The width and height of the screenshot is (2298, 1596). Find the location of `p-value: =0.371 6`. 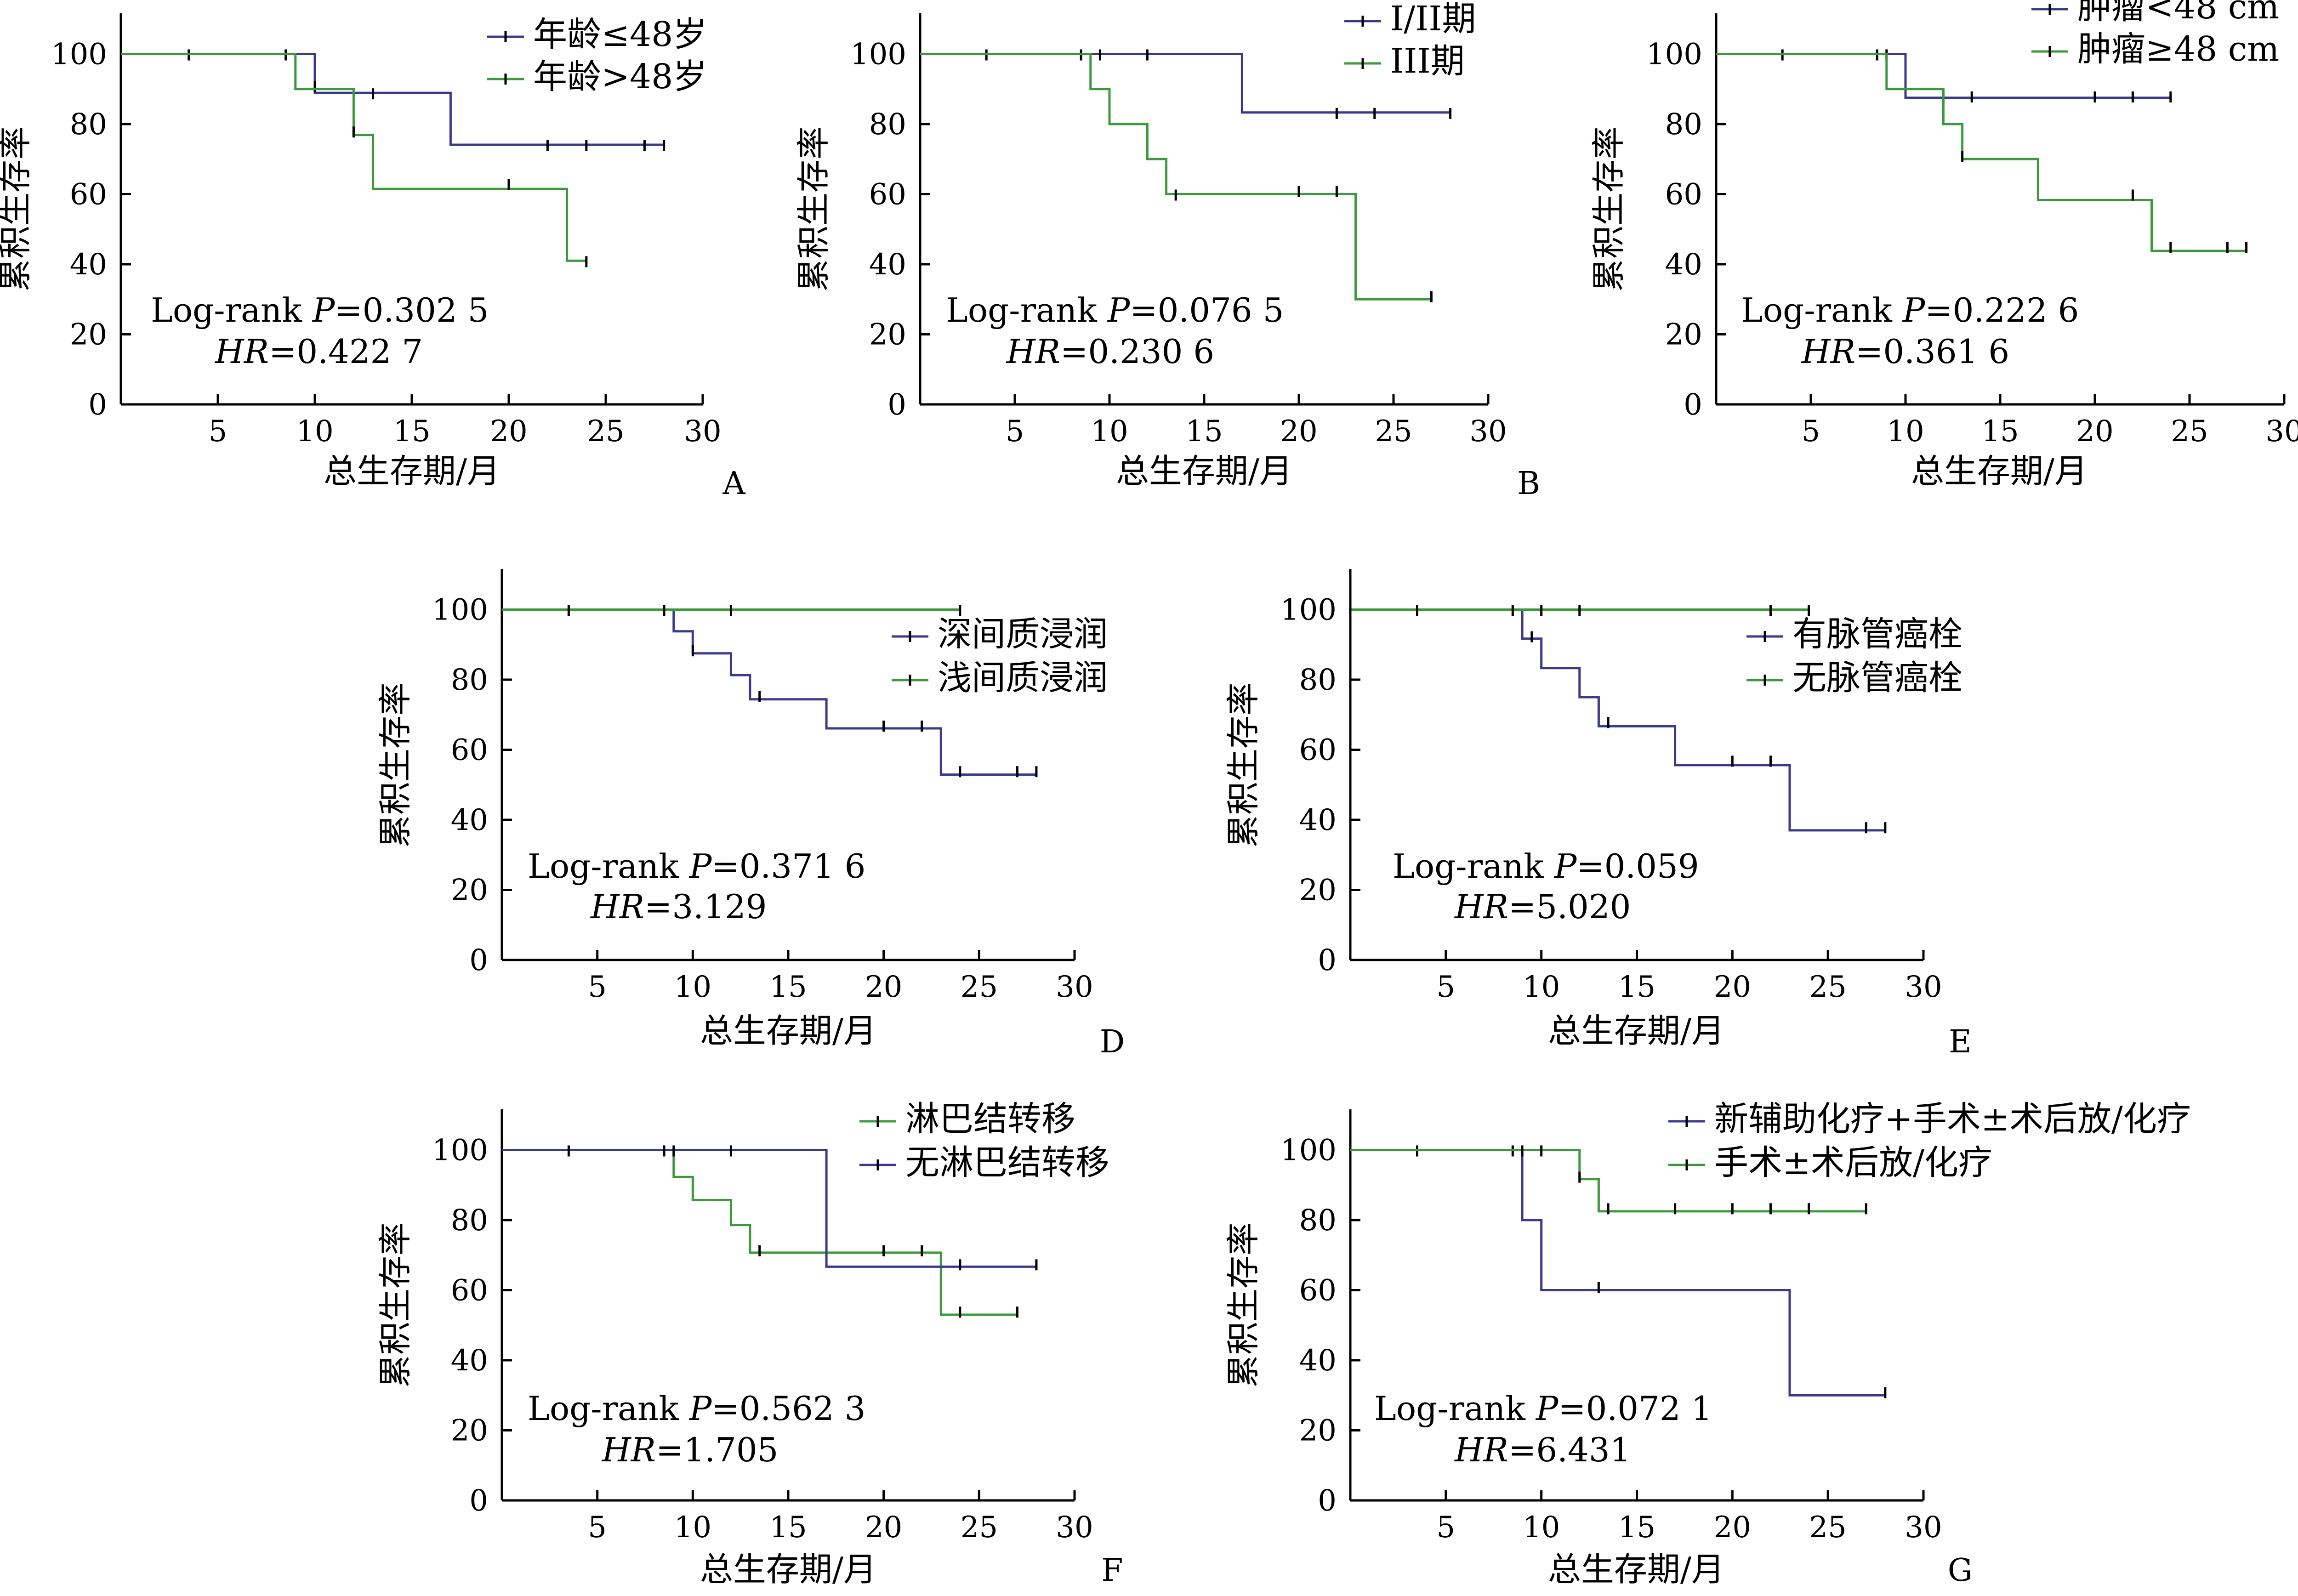

p-value: =0.371 6 is located at coordinates (788, 866).